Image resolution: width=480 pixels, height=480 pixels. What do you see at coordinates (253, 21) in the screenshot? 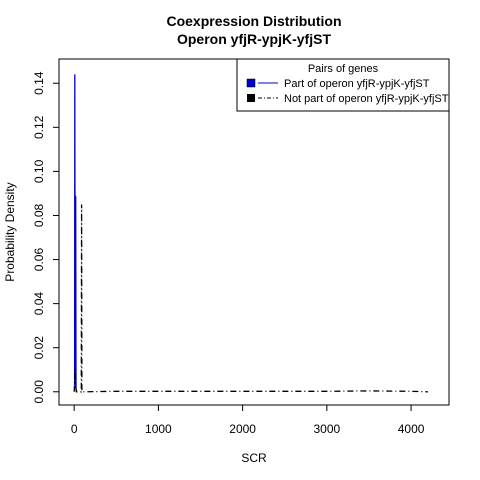
I see `chart-title-line1: Coexpression Distribution` at bounding box center [253, 21].